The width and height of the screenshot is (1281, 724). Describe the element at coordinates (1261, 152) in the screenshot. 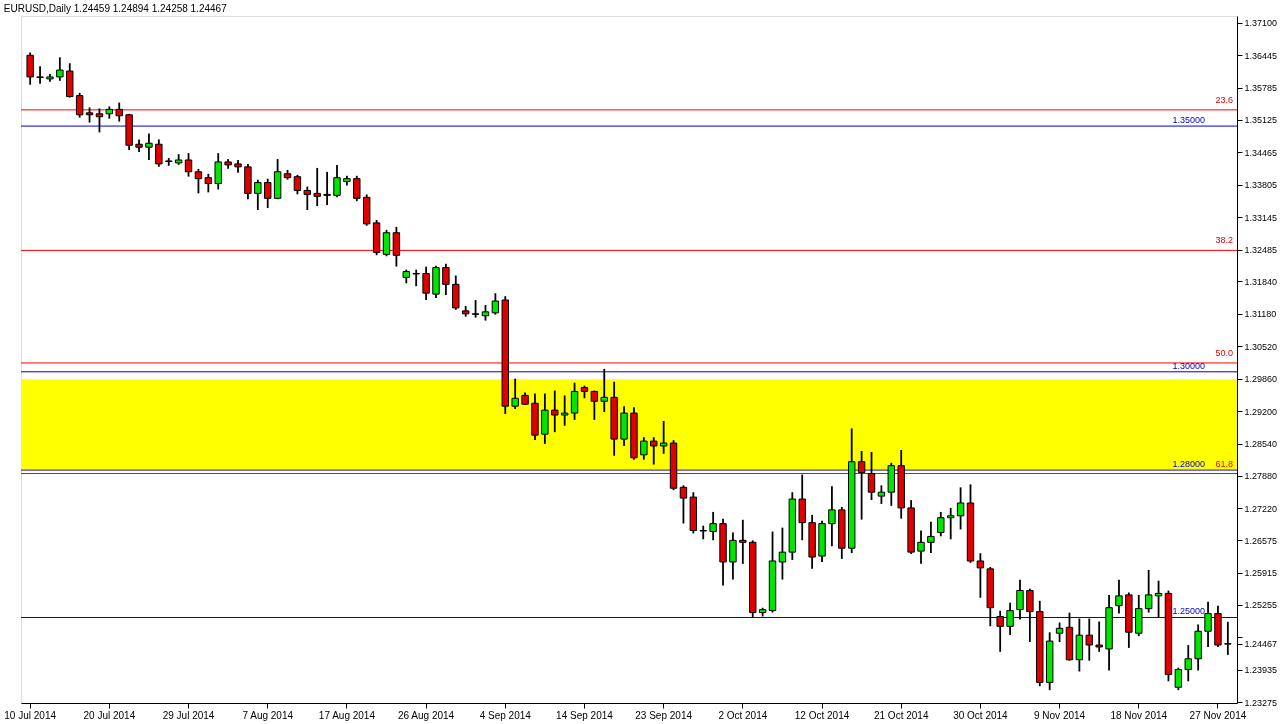

I see `y-tick-label: 1.34465` at that location.